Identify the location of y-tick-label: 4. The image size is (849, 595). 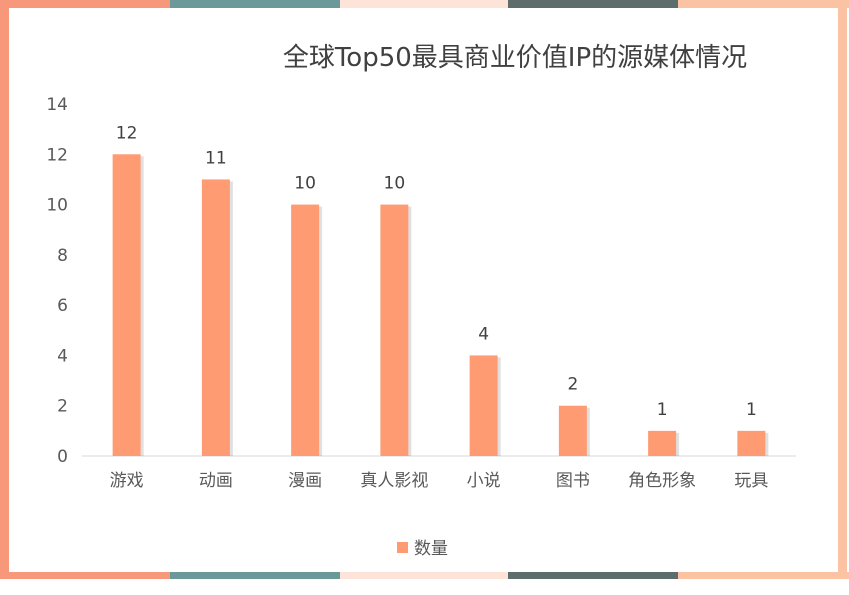
(62, 356).